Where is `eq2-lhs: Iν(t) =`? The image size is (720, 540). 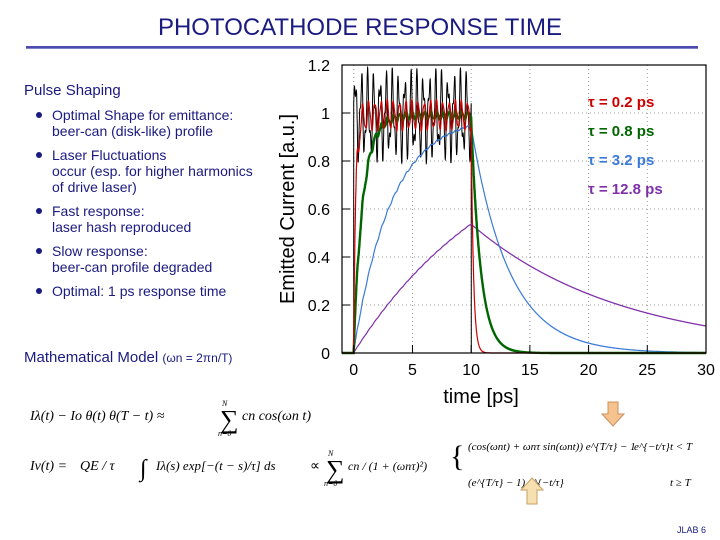
eq2-lhs: Iν(t) = is located at coordinates (48, 466).